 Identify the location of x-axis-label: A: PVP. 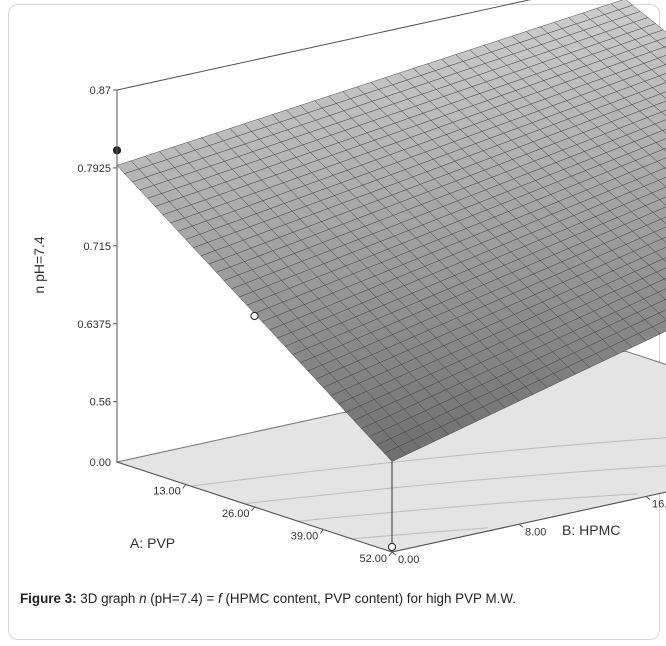
(152, 543).